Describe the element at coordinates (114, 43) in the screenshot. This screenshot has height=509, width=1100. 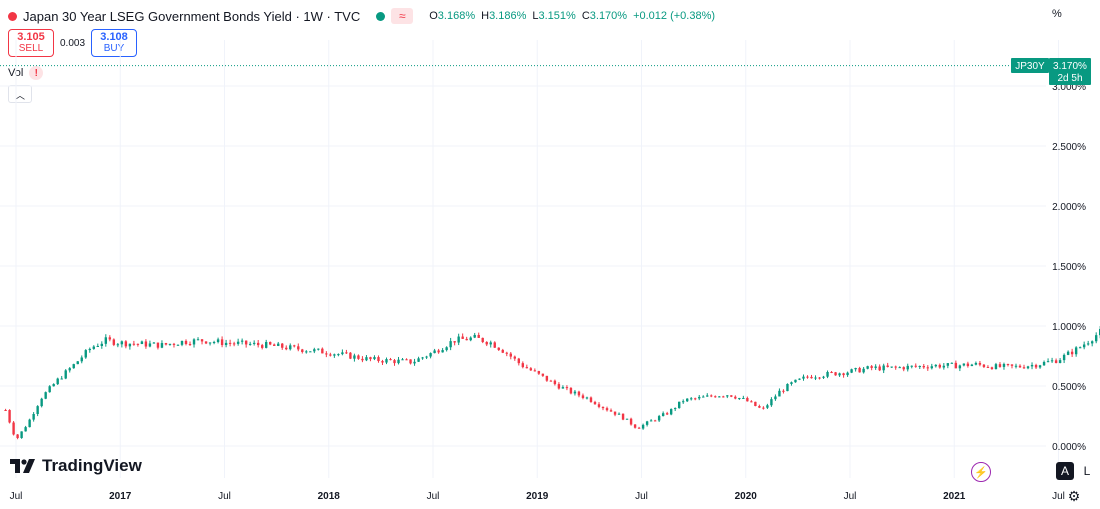
I see `buy-button: 3.108 BUY` at that location.